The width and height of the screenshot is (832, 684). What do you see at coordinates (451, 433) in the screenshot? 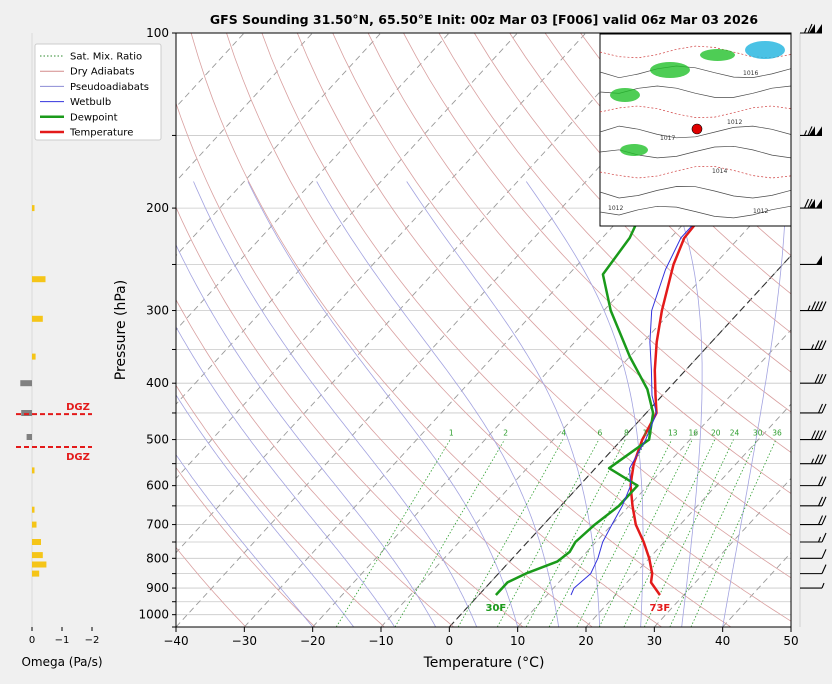
I see `mixing-ratio-label: 1` at bounding box center [451, 433].